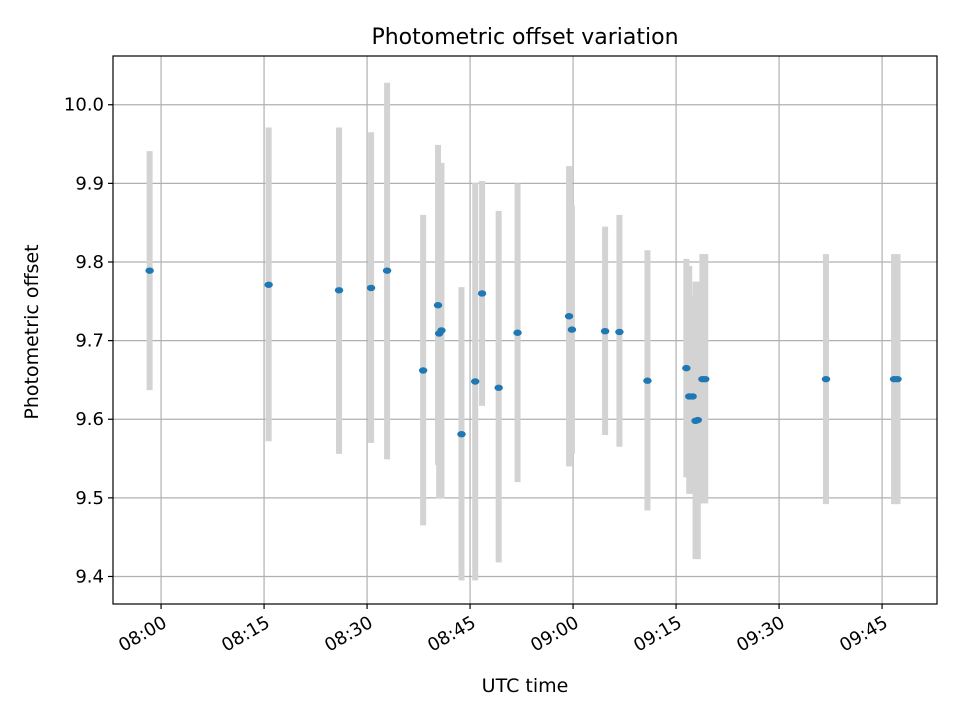  What do you see at coordinates (524, 37) in the screenshot?
I see `chart-title: Photometric offset variation` at bounding box center [524, 37].